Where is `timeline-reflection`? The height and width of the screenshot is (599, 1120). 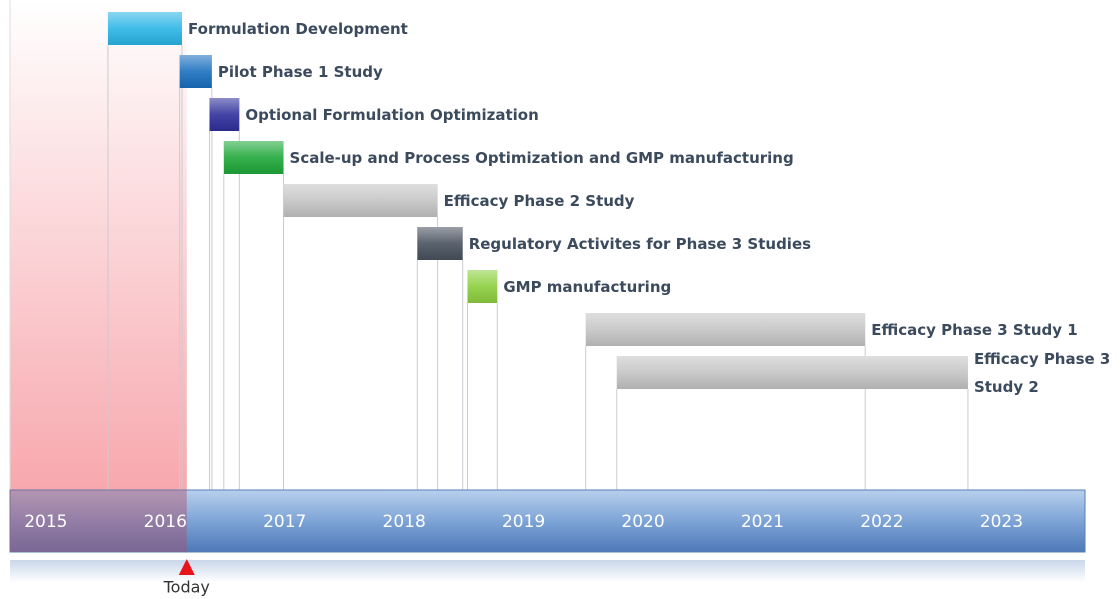
timeline-reflection is located at coordinates (547, 571).